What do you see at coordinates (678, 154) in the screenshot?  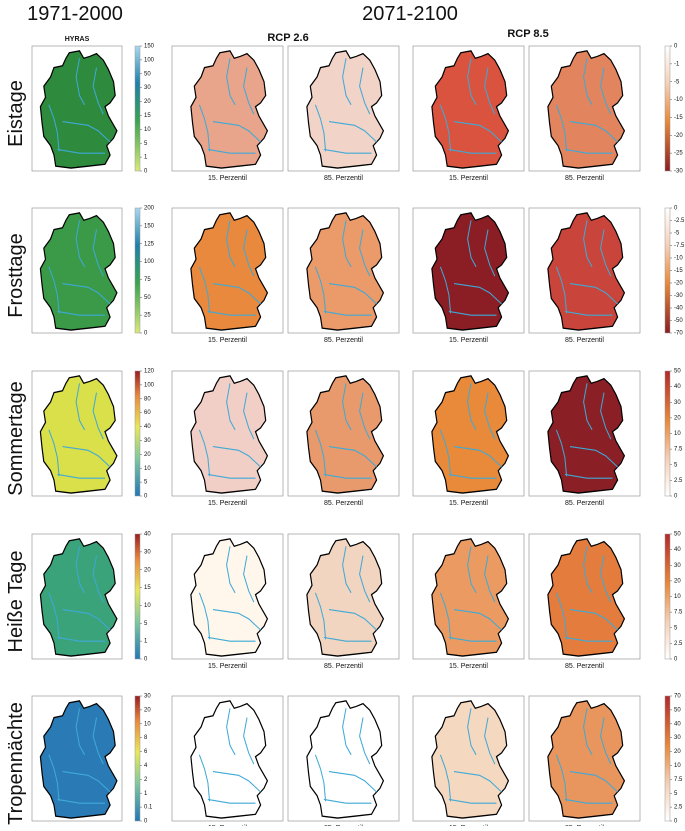 I see `colorbar-label: -25` at bounding box center [678, 154].